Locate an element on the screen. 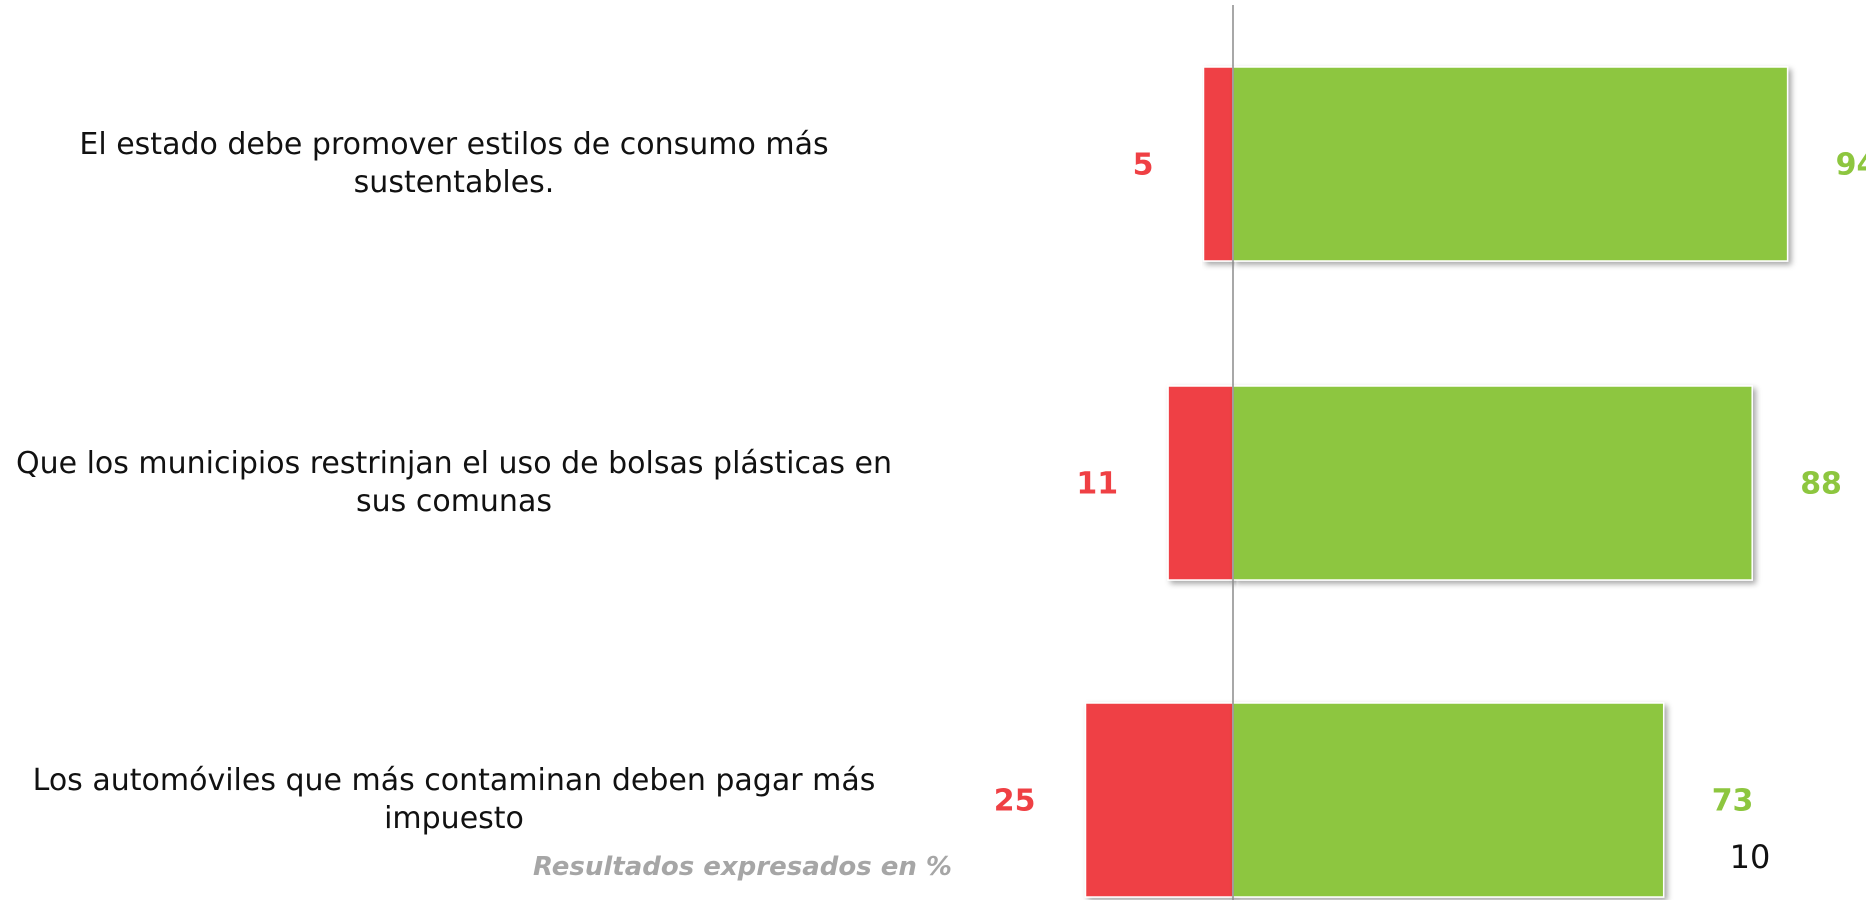 Image resolution: width=1866 pixels, height=900 pixels. value-label: 94 is located at coordinates (1851, 165).